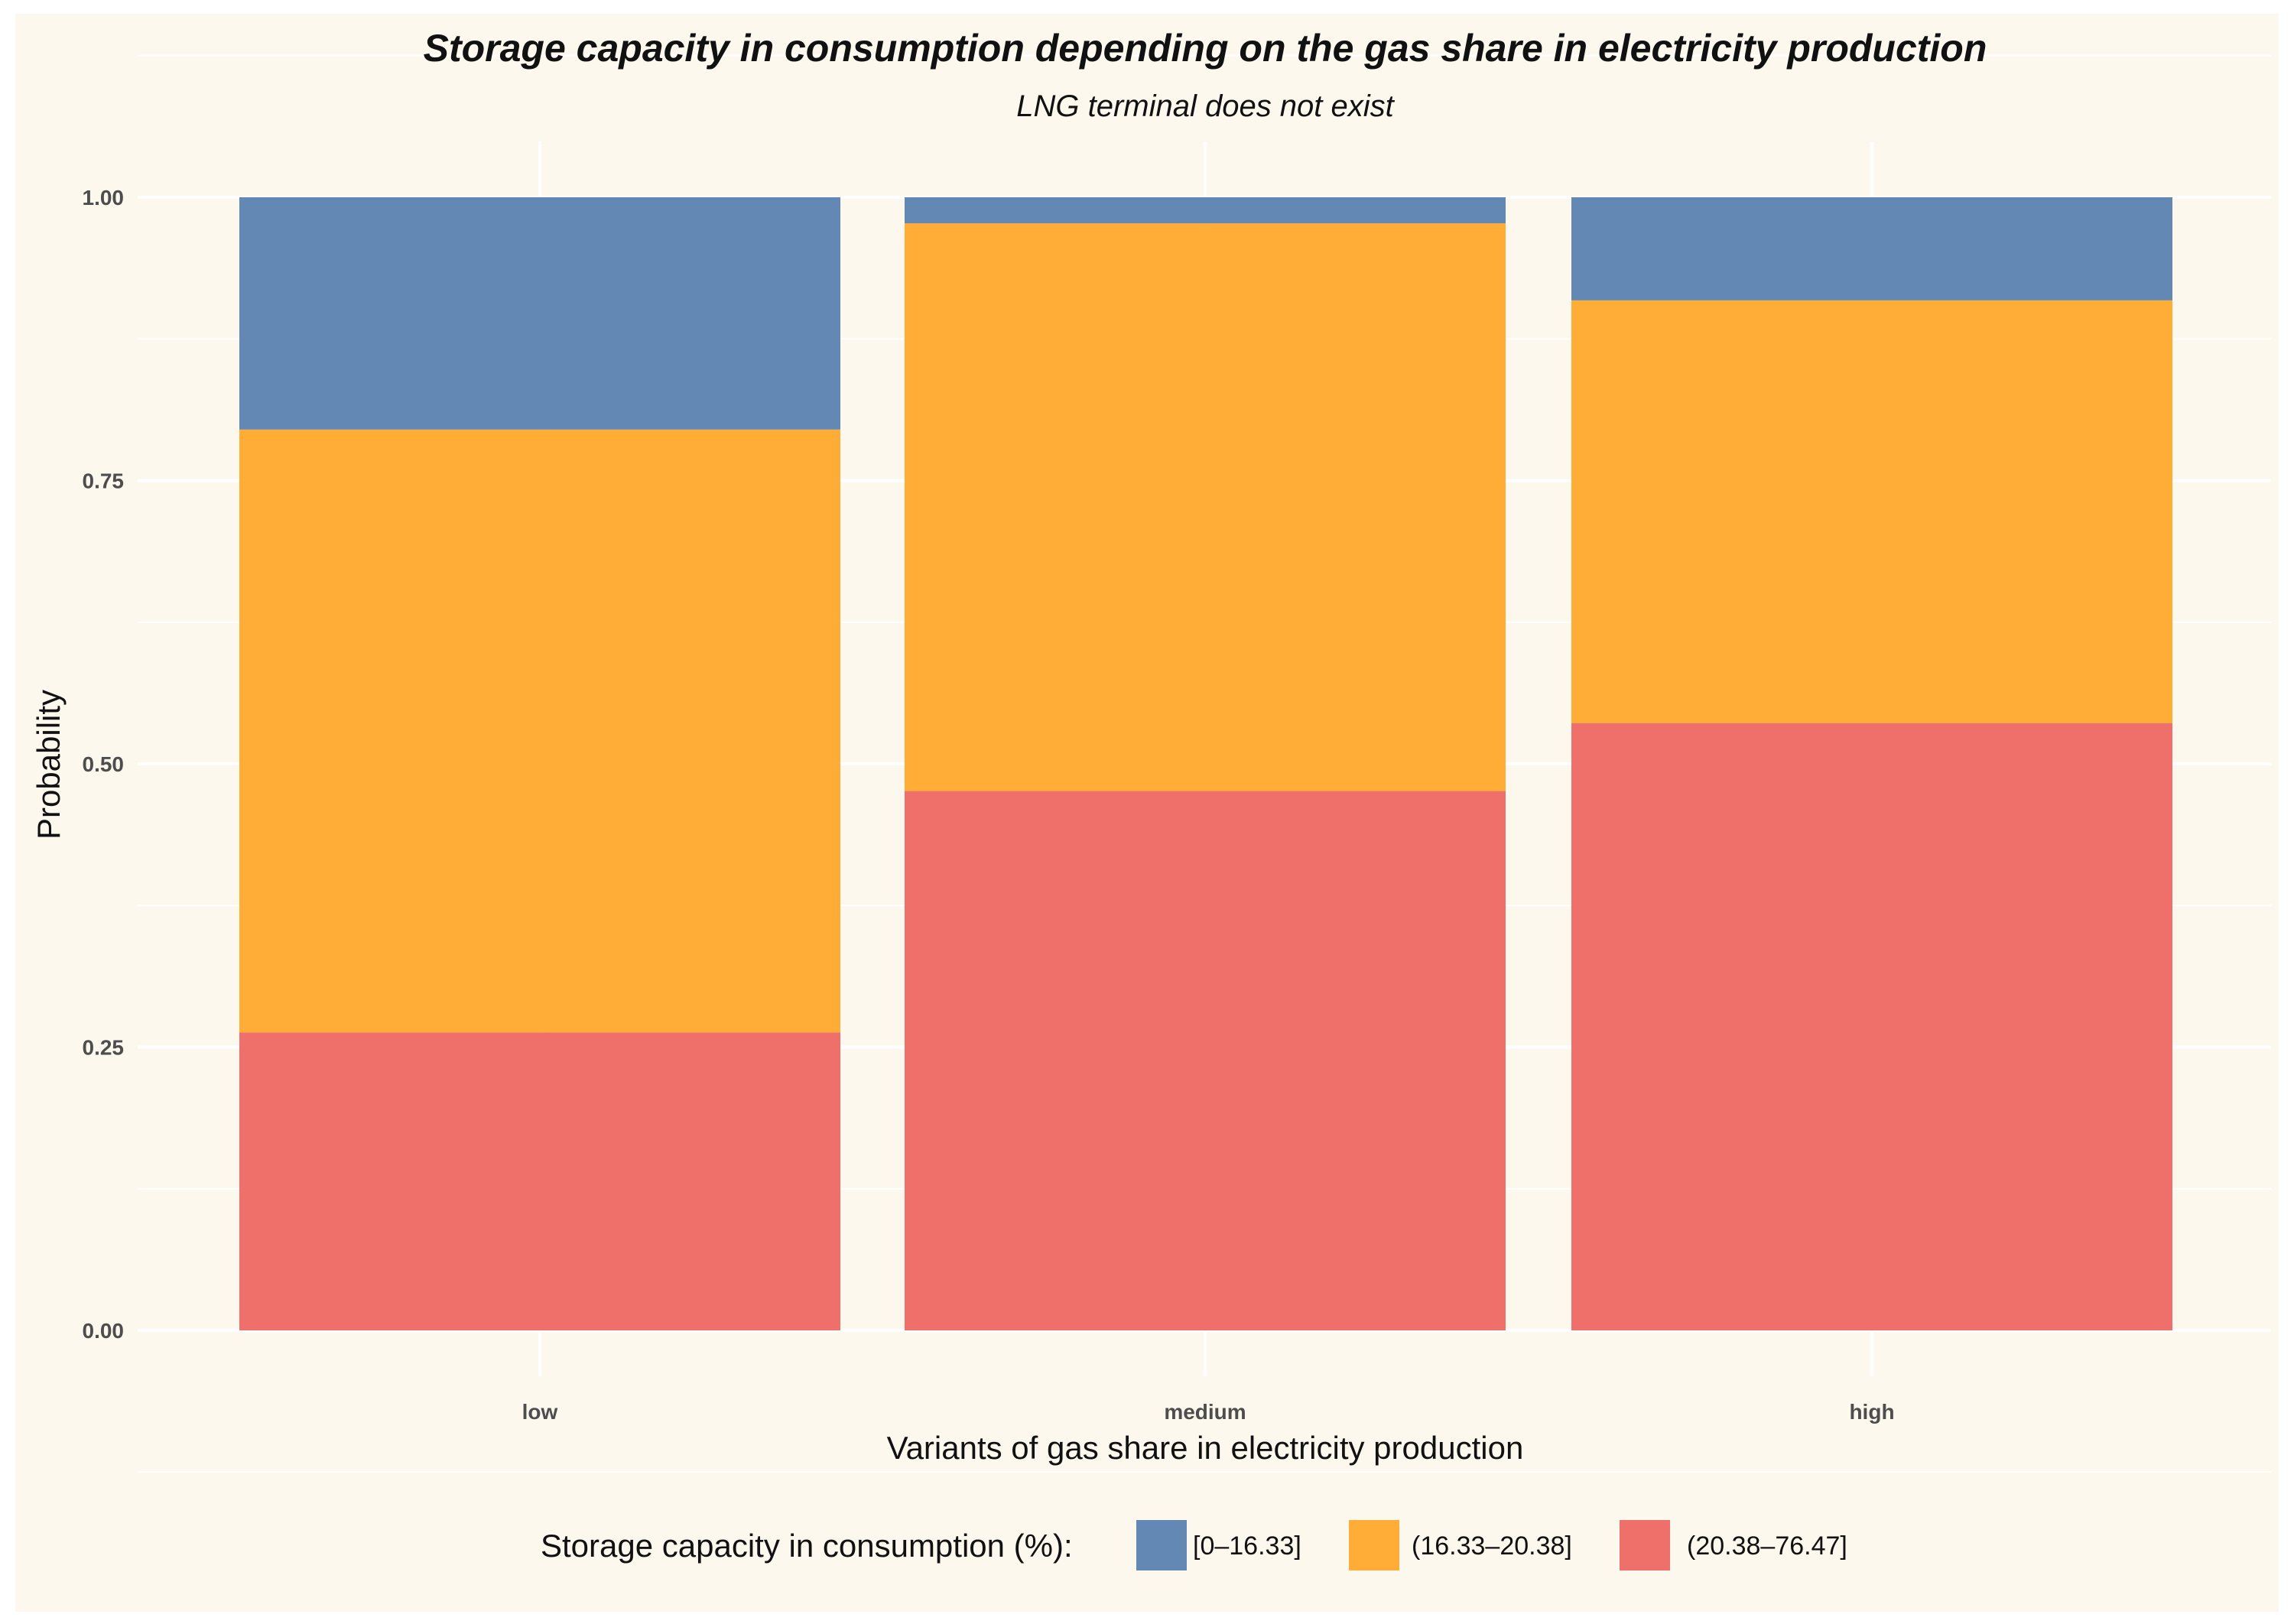  Describe the element at coordinates (1767, 1546) in the screenshot. I see `legend-label: (20.38–76.47]` at that location.